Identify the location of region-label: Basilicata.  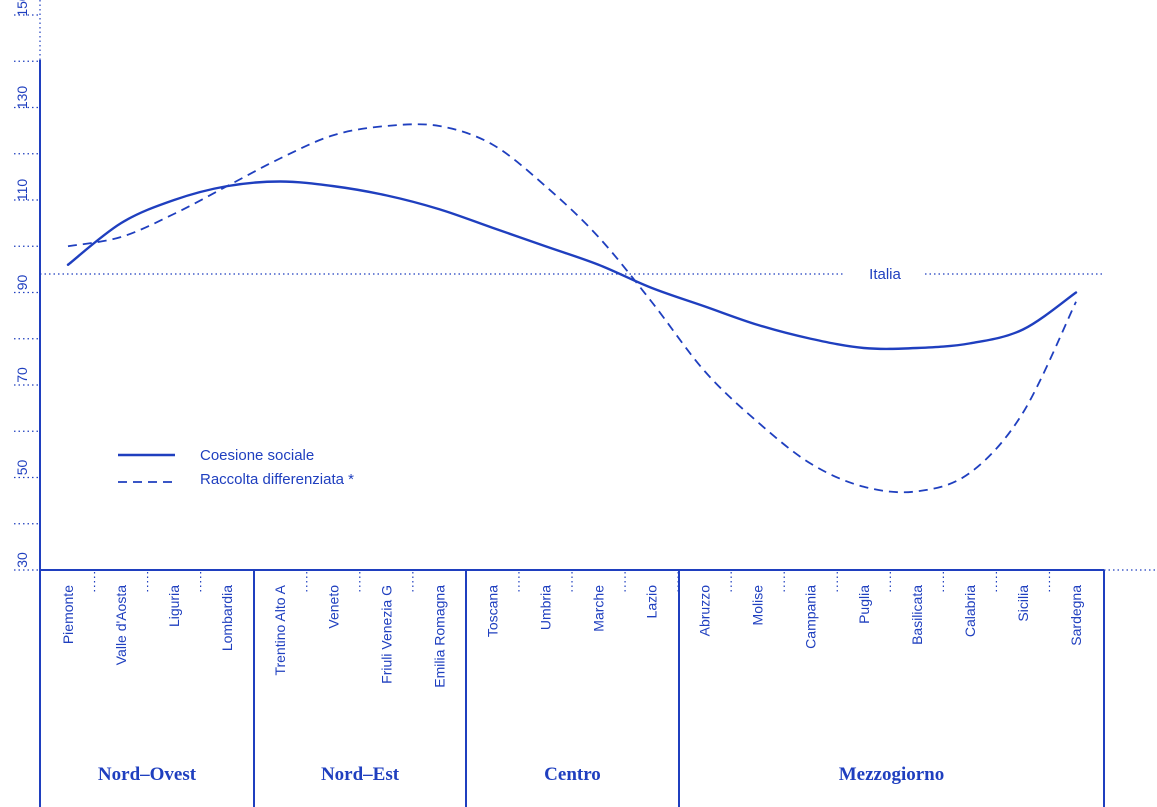
(917, 615).